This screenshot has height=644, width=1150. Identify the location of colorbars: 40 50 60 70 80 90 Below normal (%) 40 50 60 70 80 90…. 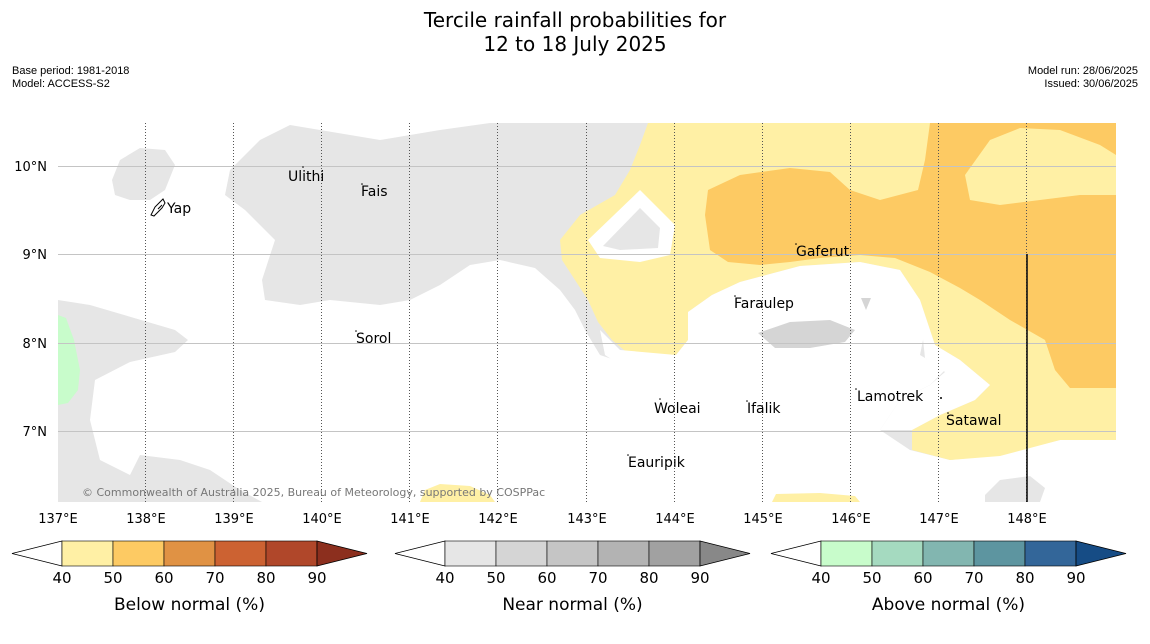
(569, 577).